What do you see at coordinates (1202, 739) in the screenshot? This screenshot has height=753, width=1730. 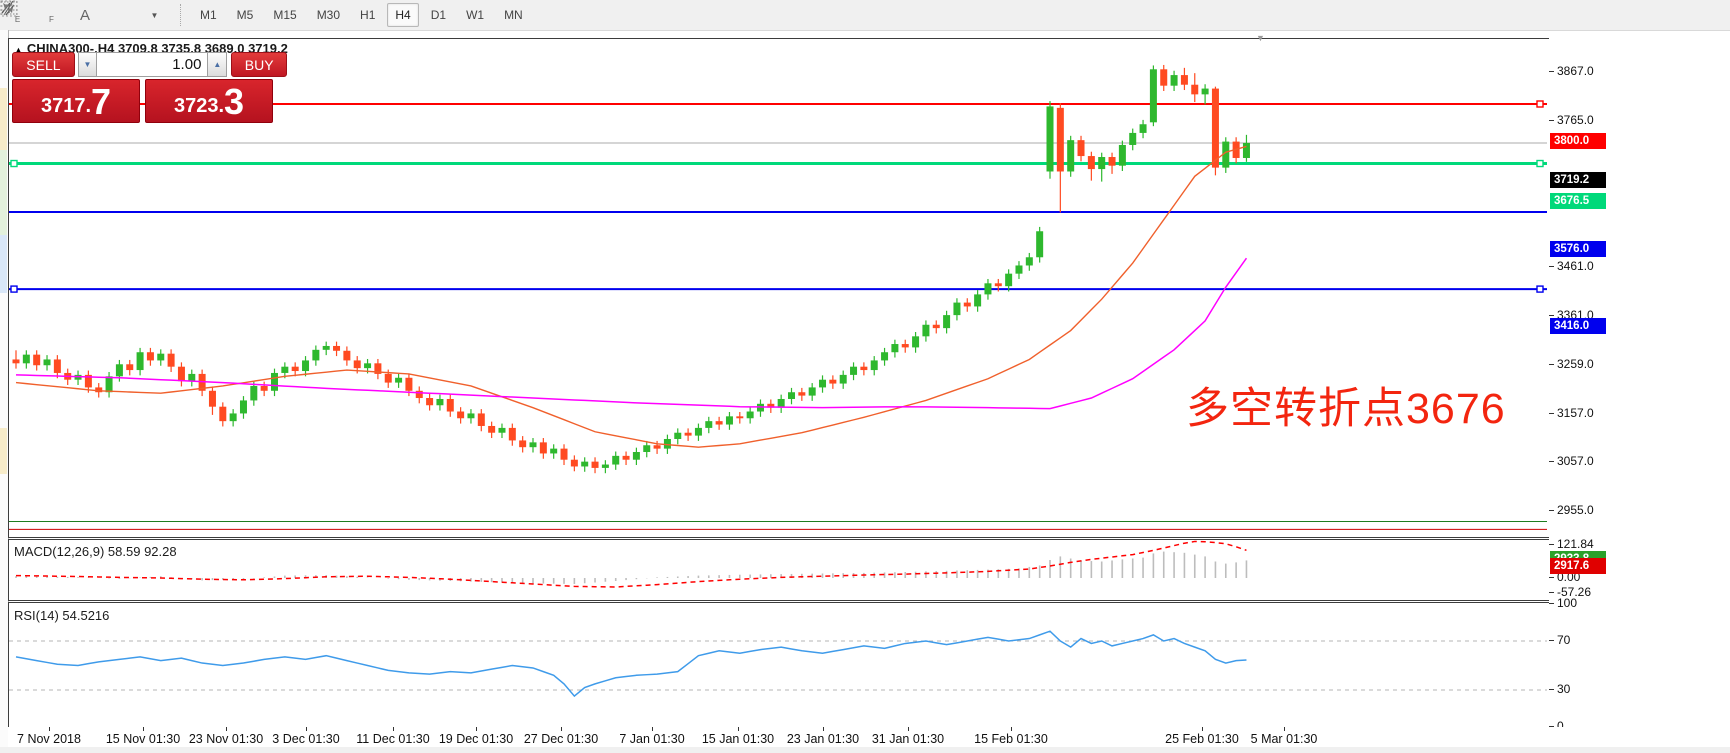 I see `time-label: 25 Feb 01:30` at bounding box center [1202, 739].